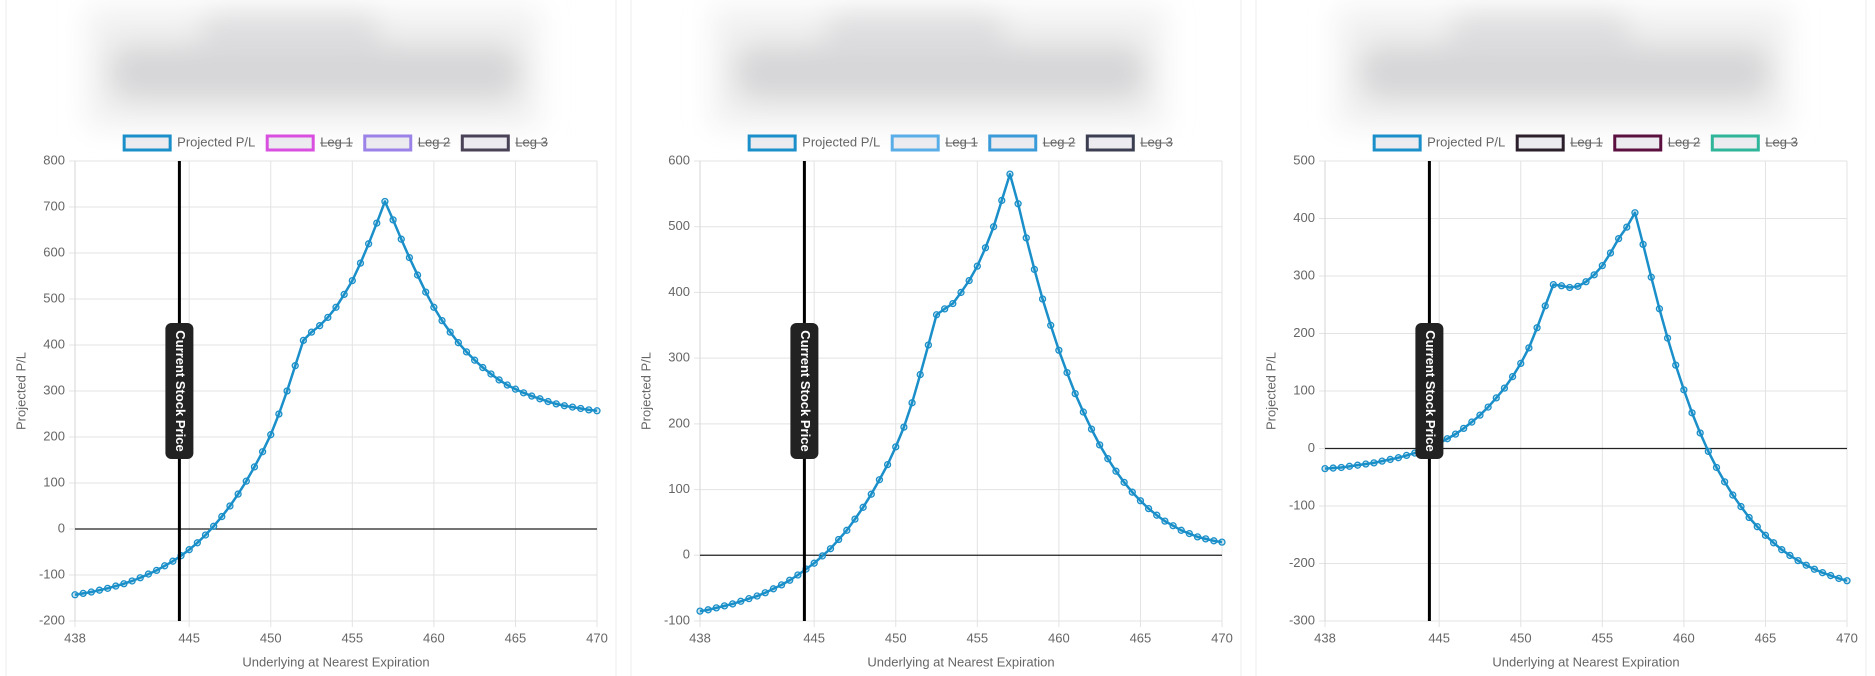 The width and height of the screenshot is (1875, 676). I want to click on legend-label: Leg 3, so click(1156, 141).